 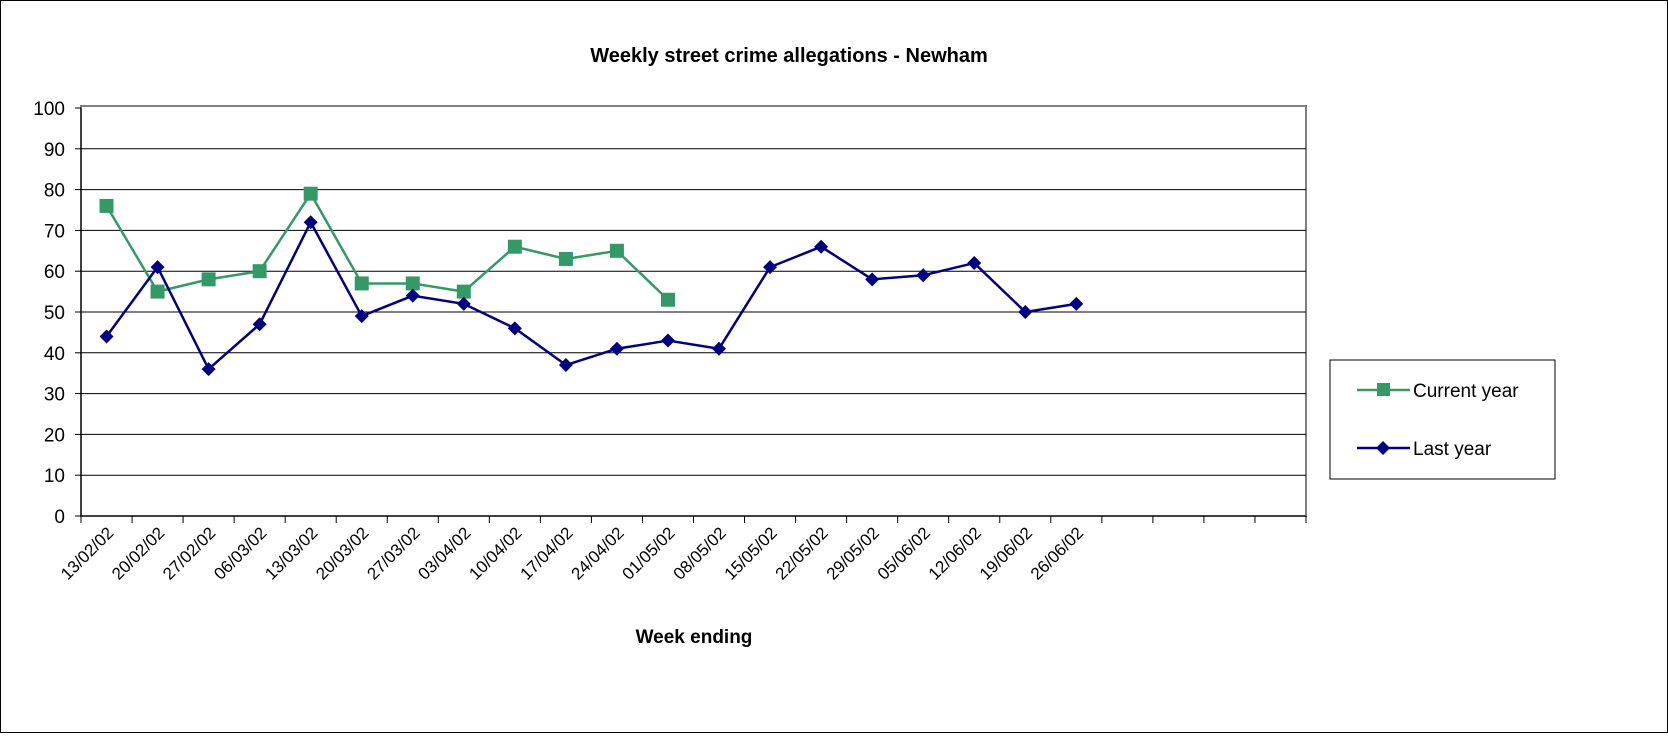 I want to click on legend-box, so click(x=1442, y=419).